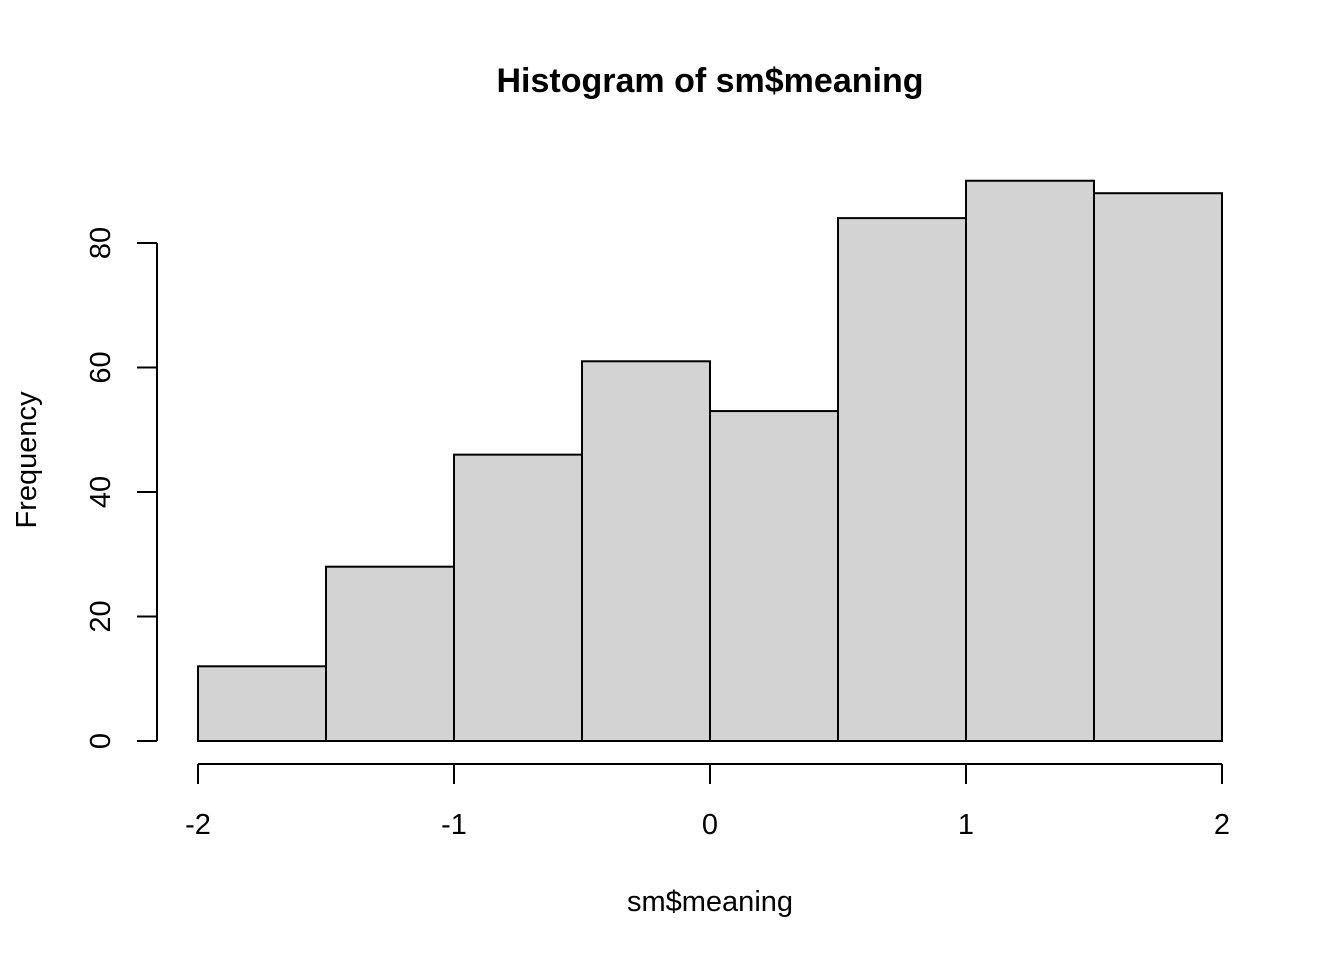 This screenshot has width=1344, height=960. Describe the element at coordinates (121, 488) in the screenshot. I see `y-axis: 0 20 40 60 80` at that location.